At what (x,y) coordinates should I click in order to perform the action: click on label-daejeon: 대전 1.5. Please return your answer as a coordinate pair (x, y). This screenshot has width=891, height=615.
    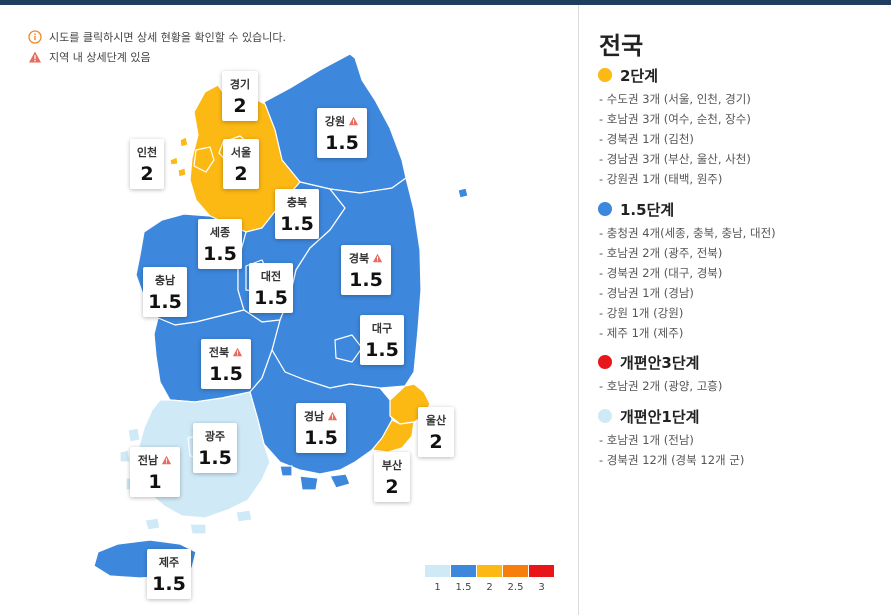
    Looking at the image, I should click on (271, 288).